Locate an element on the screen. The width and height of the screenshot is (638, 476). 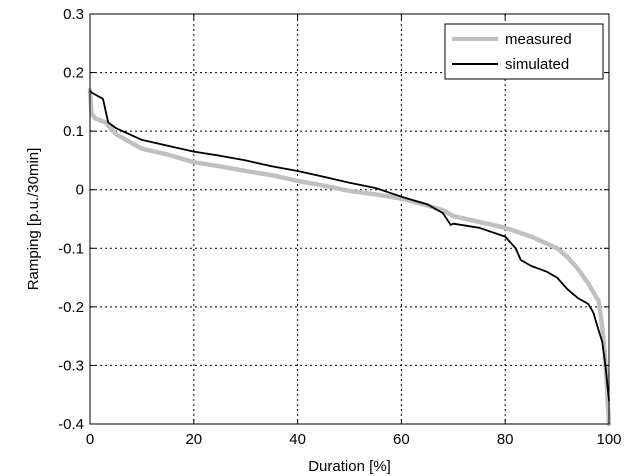
x-tick-label: 60 is located at coordinates (401, 439).